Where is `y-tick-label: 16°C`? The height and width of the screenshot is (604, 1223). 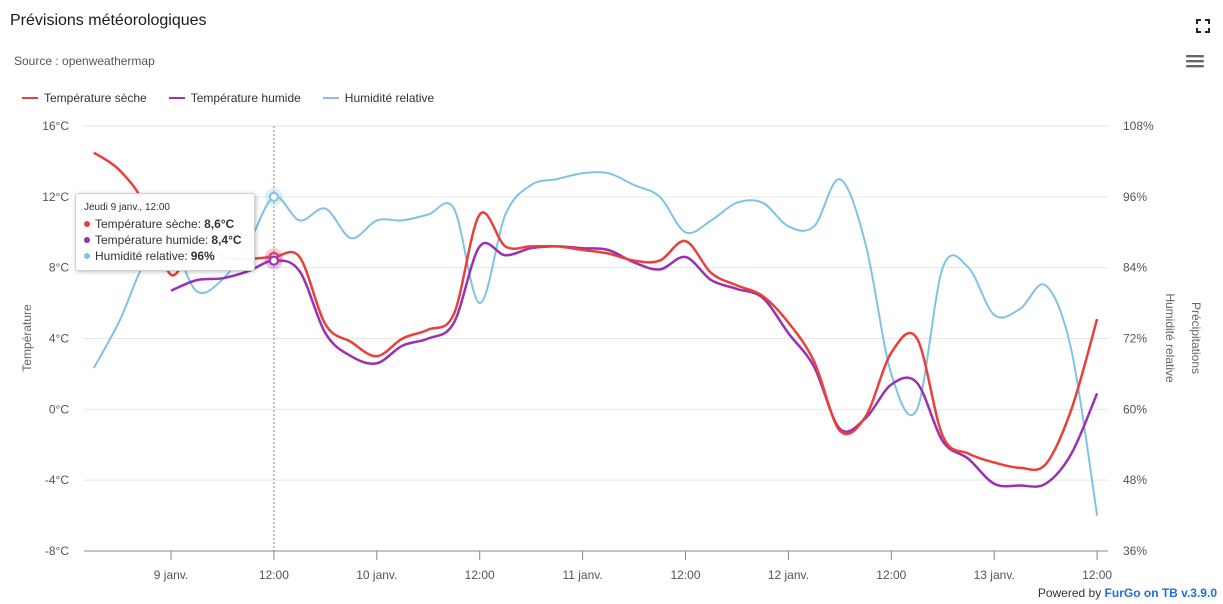 y-tick-label: 16°C is located at coordinates (55, 126).